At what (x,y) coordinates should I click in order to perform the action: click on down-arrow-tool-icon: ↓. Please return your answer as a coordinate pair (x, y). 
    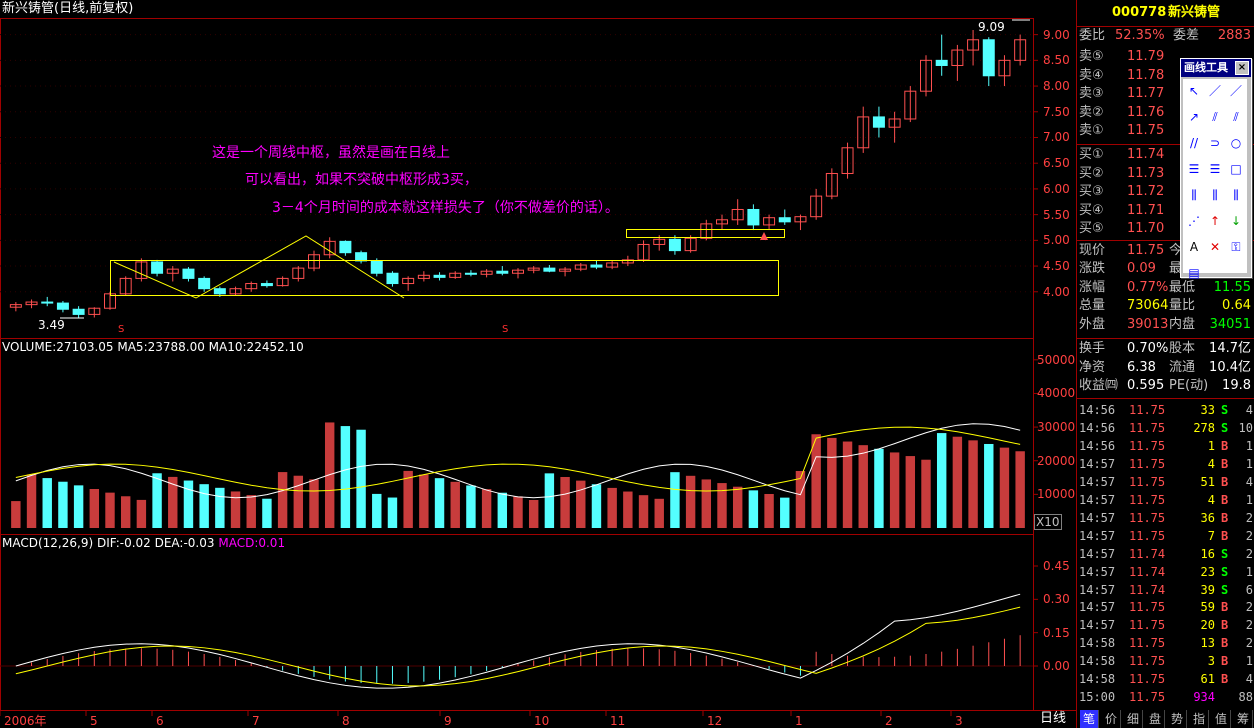
    Looking at the image, I should click on (1236, 221).